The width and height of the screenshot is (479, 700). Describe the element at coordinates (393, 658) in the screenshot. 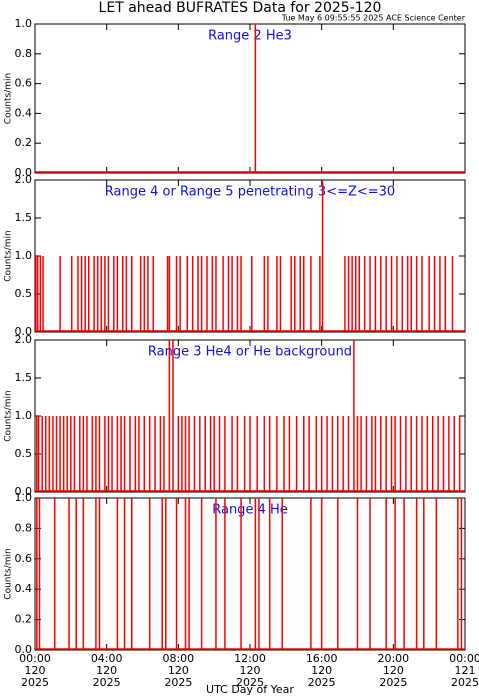

I see `x-tick-label: 20:00` at that location.